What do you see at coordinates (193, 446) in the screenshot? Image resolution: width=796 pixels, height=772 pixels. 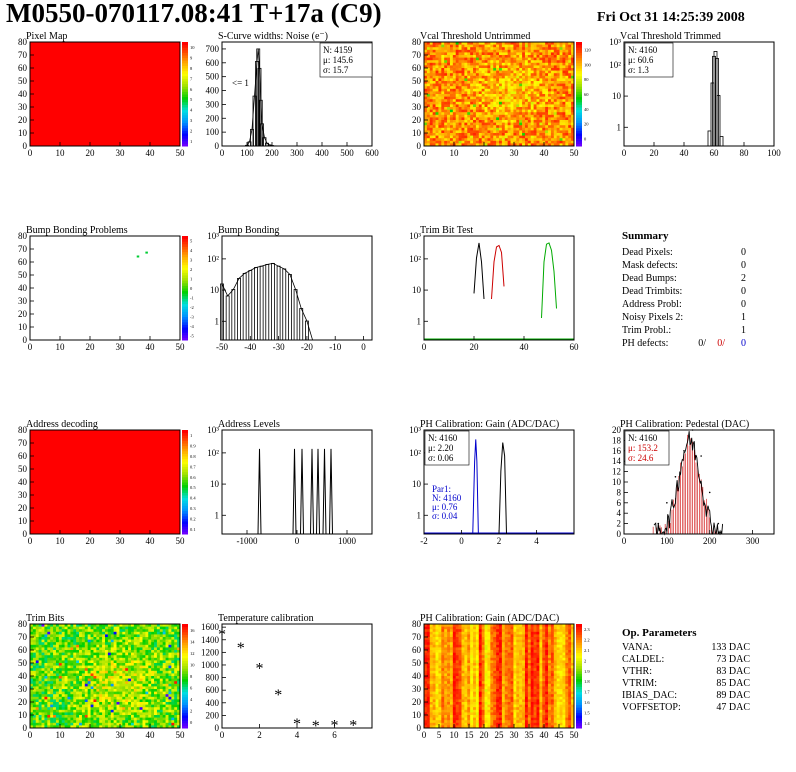 I see `palette-label: 0.9` at bounding box center [193, 446].